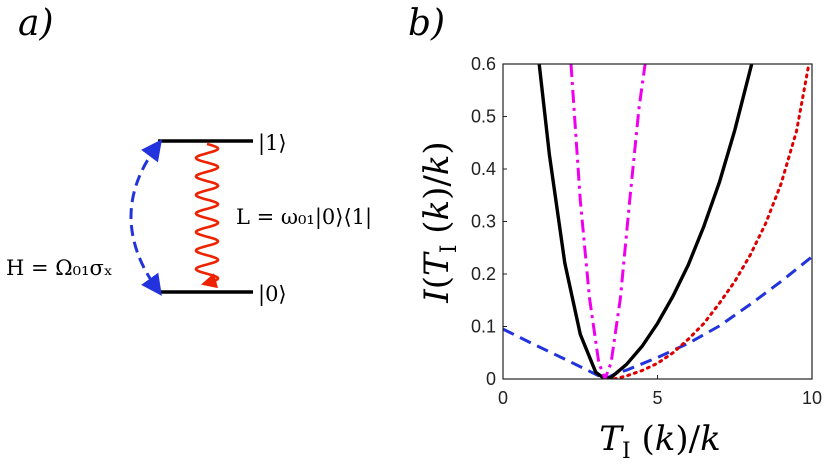 This screenshot has height=467, width=830. What do you see at coordinates (483, 169) in the screenshot?
I see `y-tick-label: 0.4` at bounding box center [483, 169].